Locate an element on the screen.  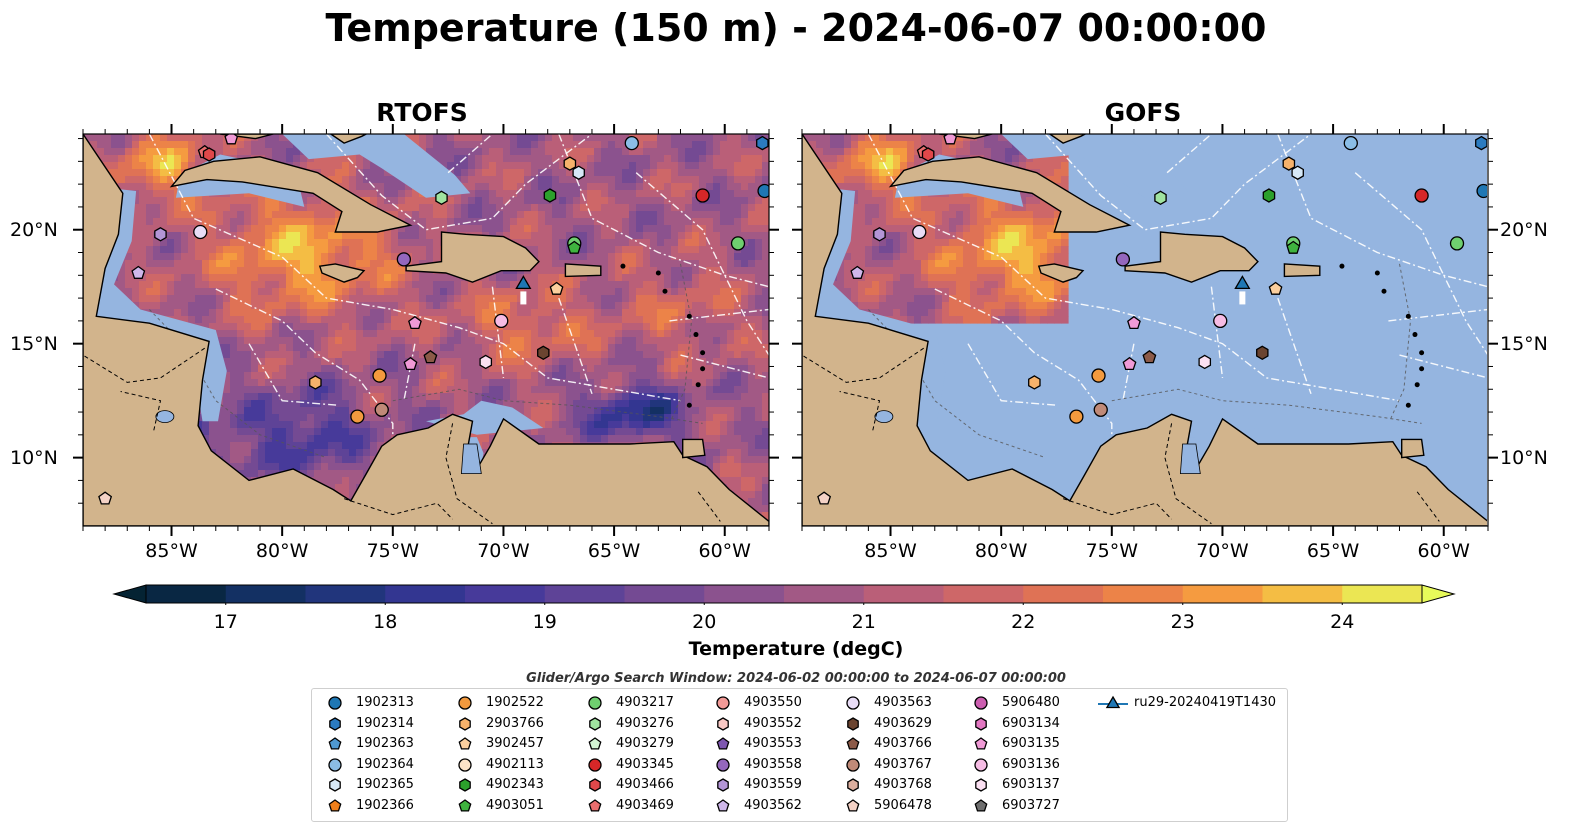
legend-label: 5906480 is located at coordinates (1031, 702).